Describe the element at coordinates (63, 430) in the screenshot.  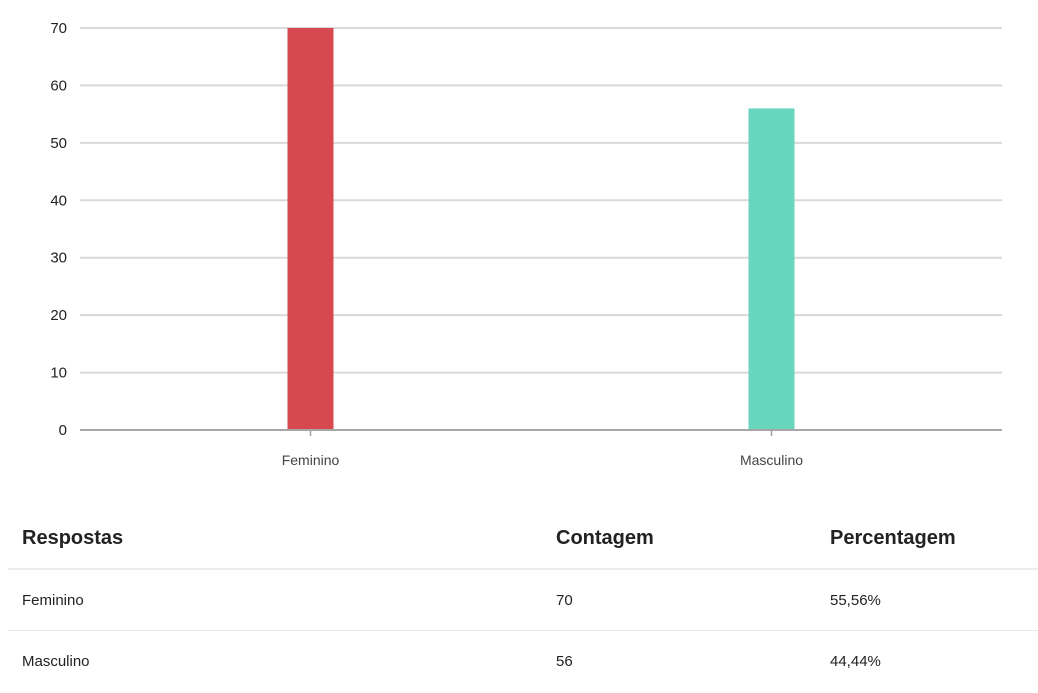
I see `y-tick-label: 0` at that location.